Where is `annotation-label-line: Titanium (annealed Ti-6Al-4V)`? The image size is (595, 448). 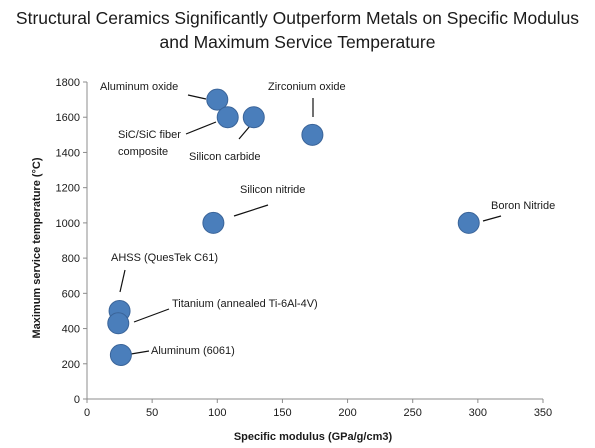
annotation-label-line: Titanium (annealed Ti-6Al-4V) is located at coordinates (245, 304).